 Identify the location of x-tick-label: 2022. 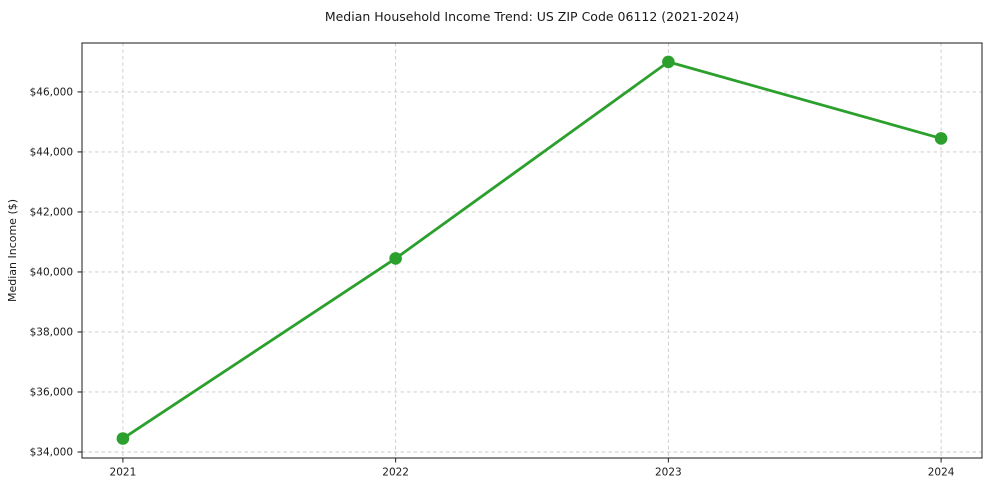
(395, 473).